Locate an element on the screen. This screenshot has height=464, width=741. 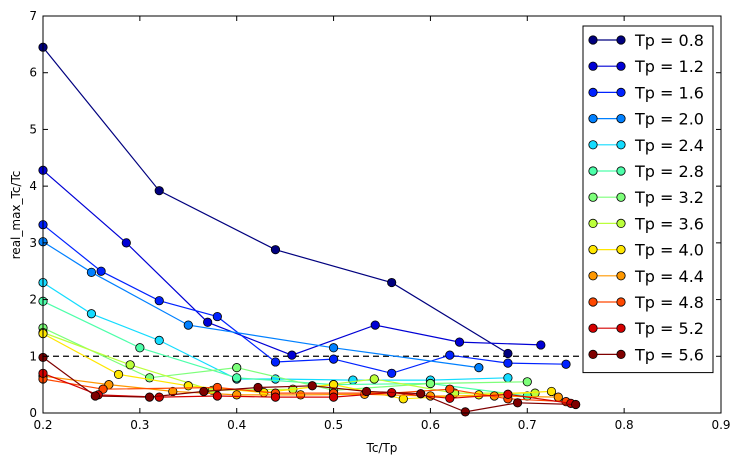
y-tick-label: 2 is located at coordinates (33, 300).